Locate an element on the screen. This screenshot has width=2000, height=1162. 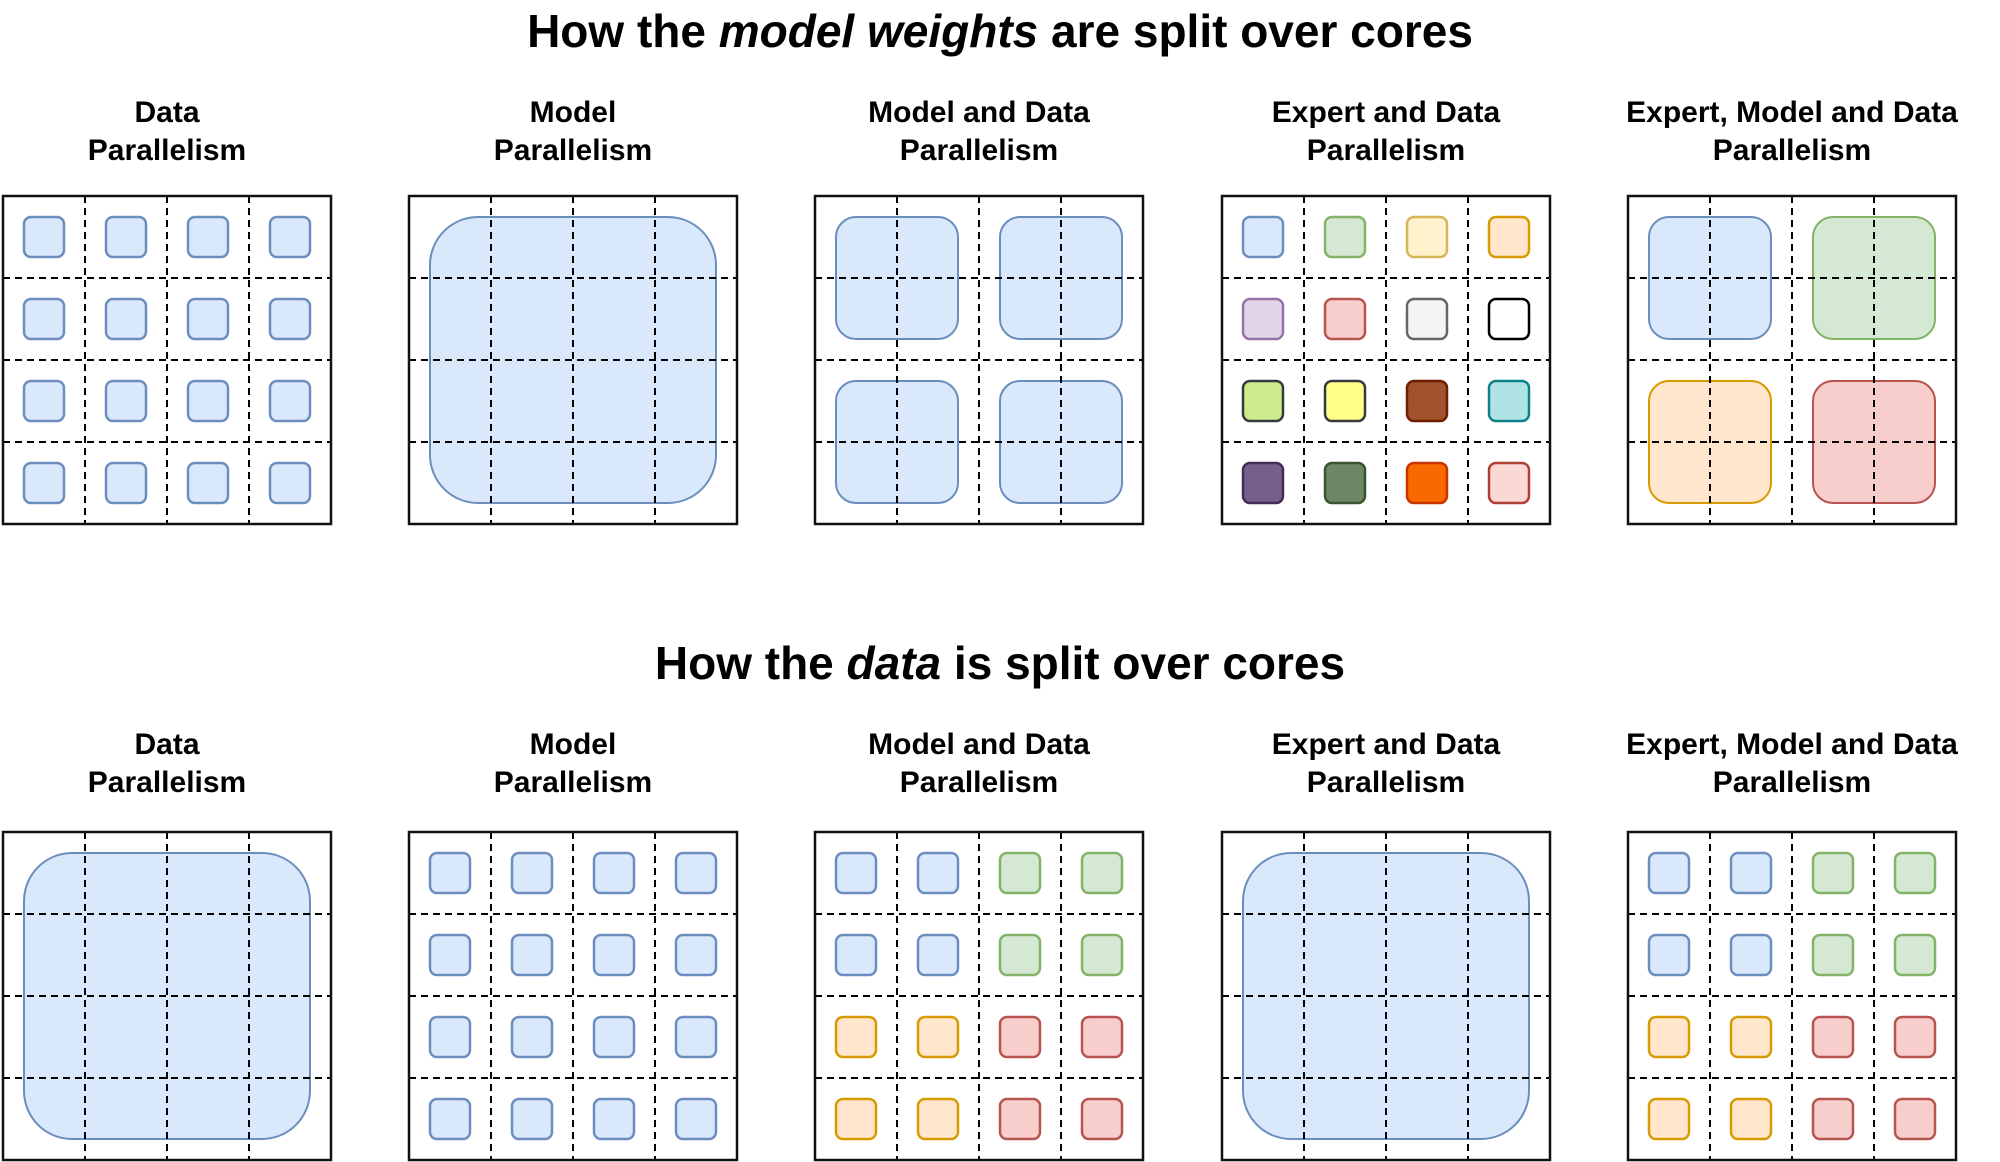
shard-block is located at coordinates (897, 278).